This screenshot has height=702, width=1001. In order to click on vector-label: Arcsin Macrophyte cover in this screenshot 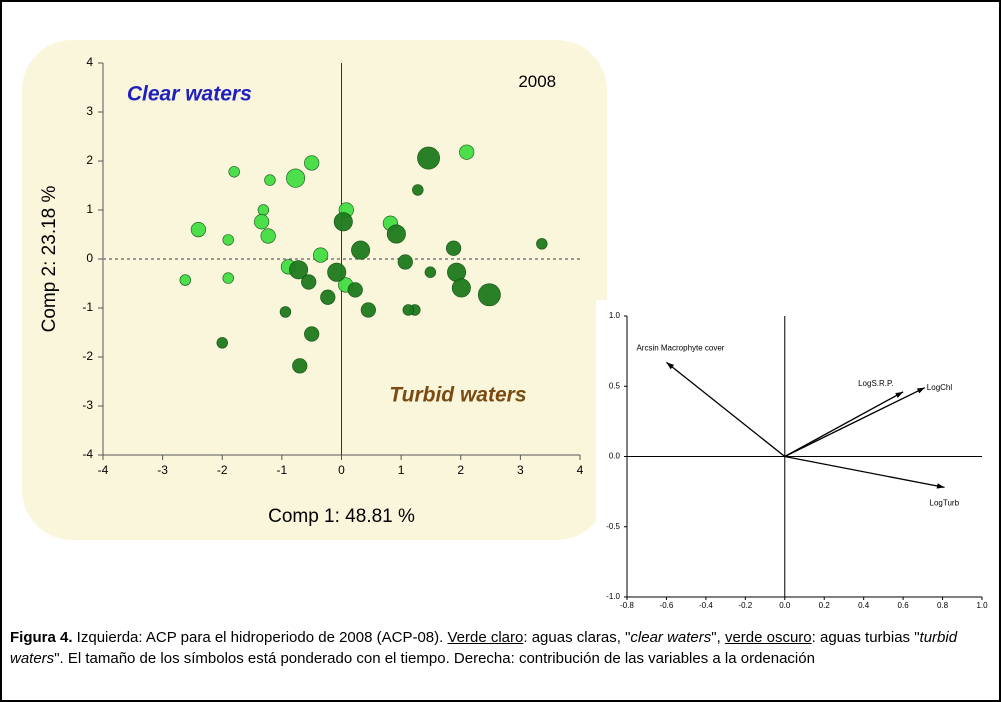, I will do `click(680, 347)`.